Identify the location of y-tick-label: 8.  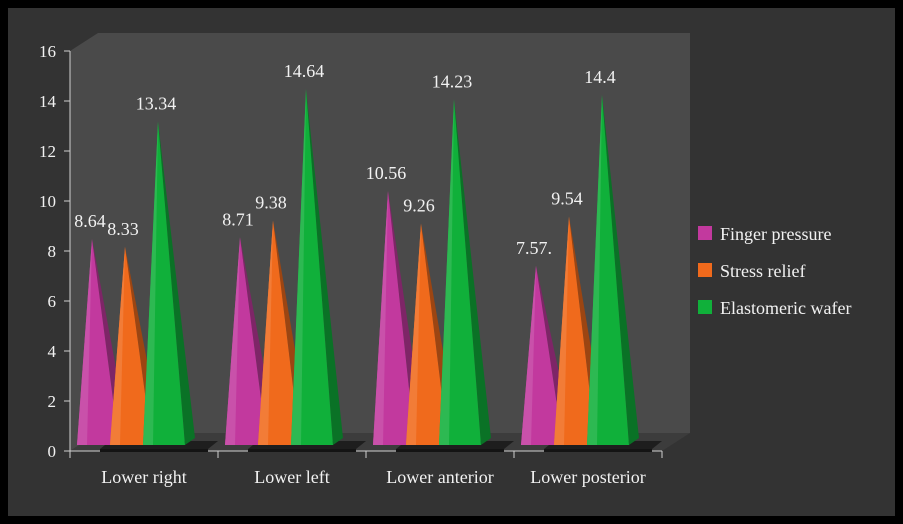
(52, 251).